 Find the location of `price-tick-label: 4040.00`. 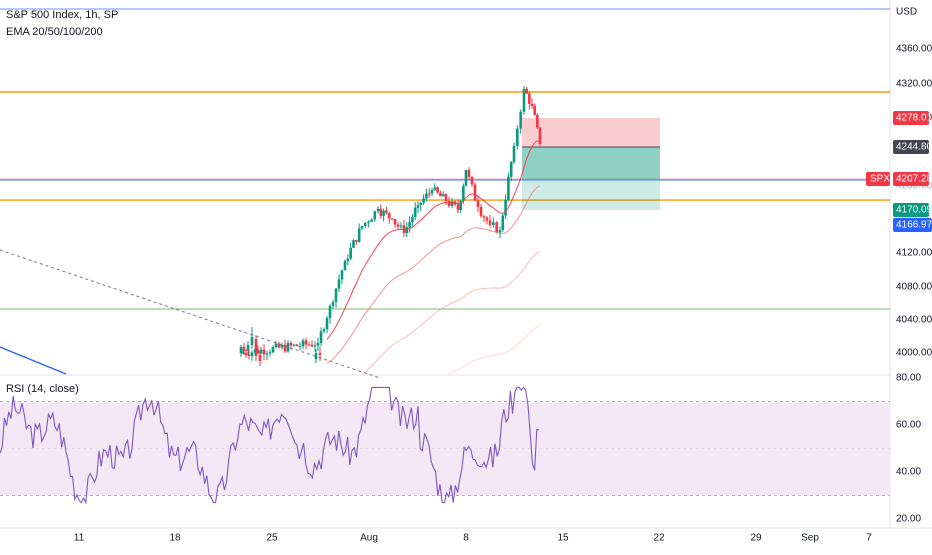

price-tick-label: 4040.00 is located at coordinates (914, 320).